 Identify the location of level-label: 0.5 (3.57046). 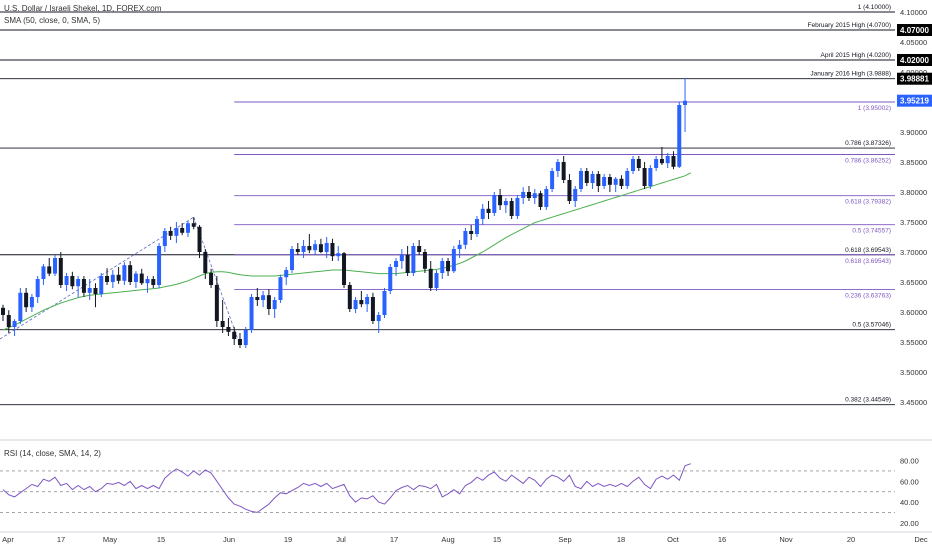
(871, 325).